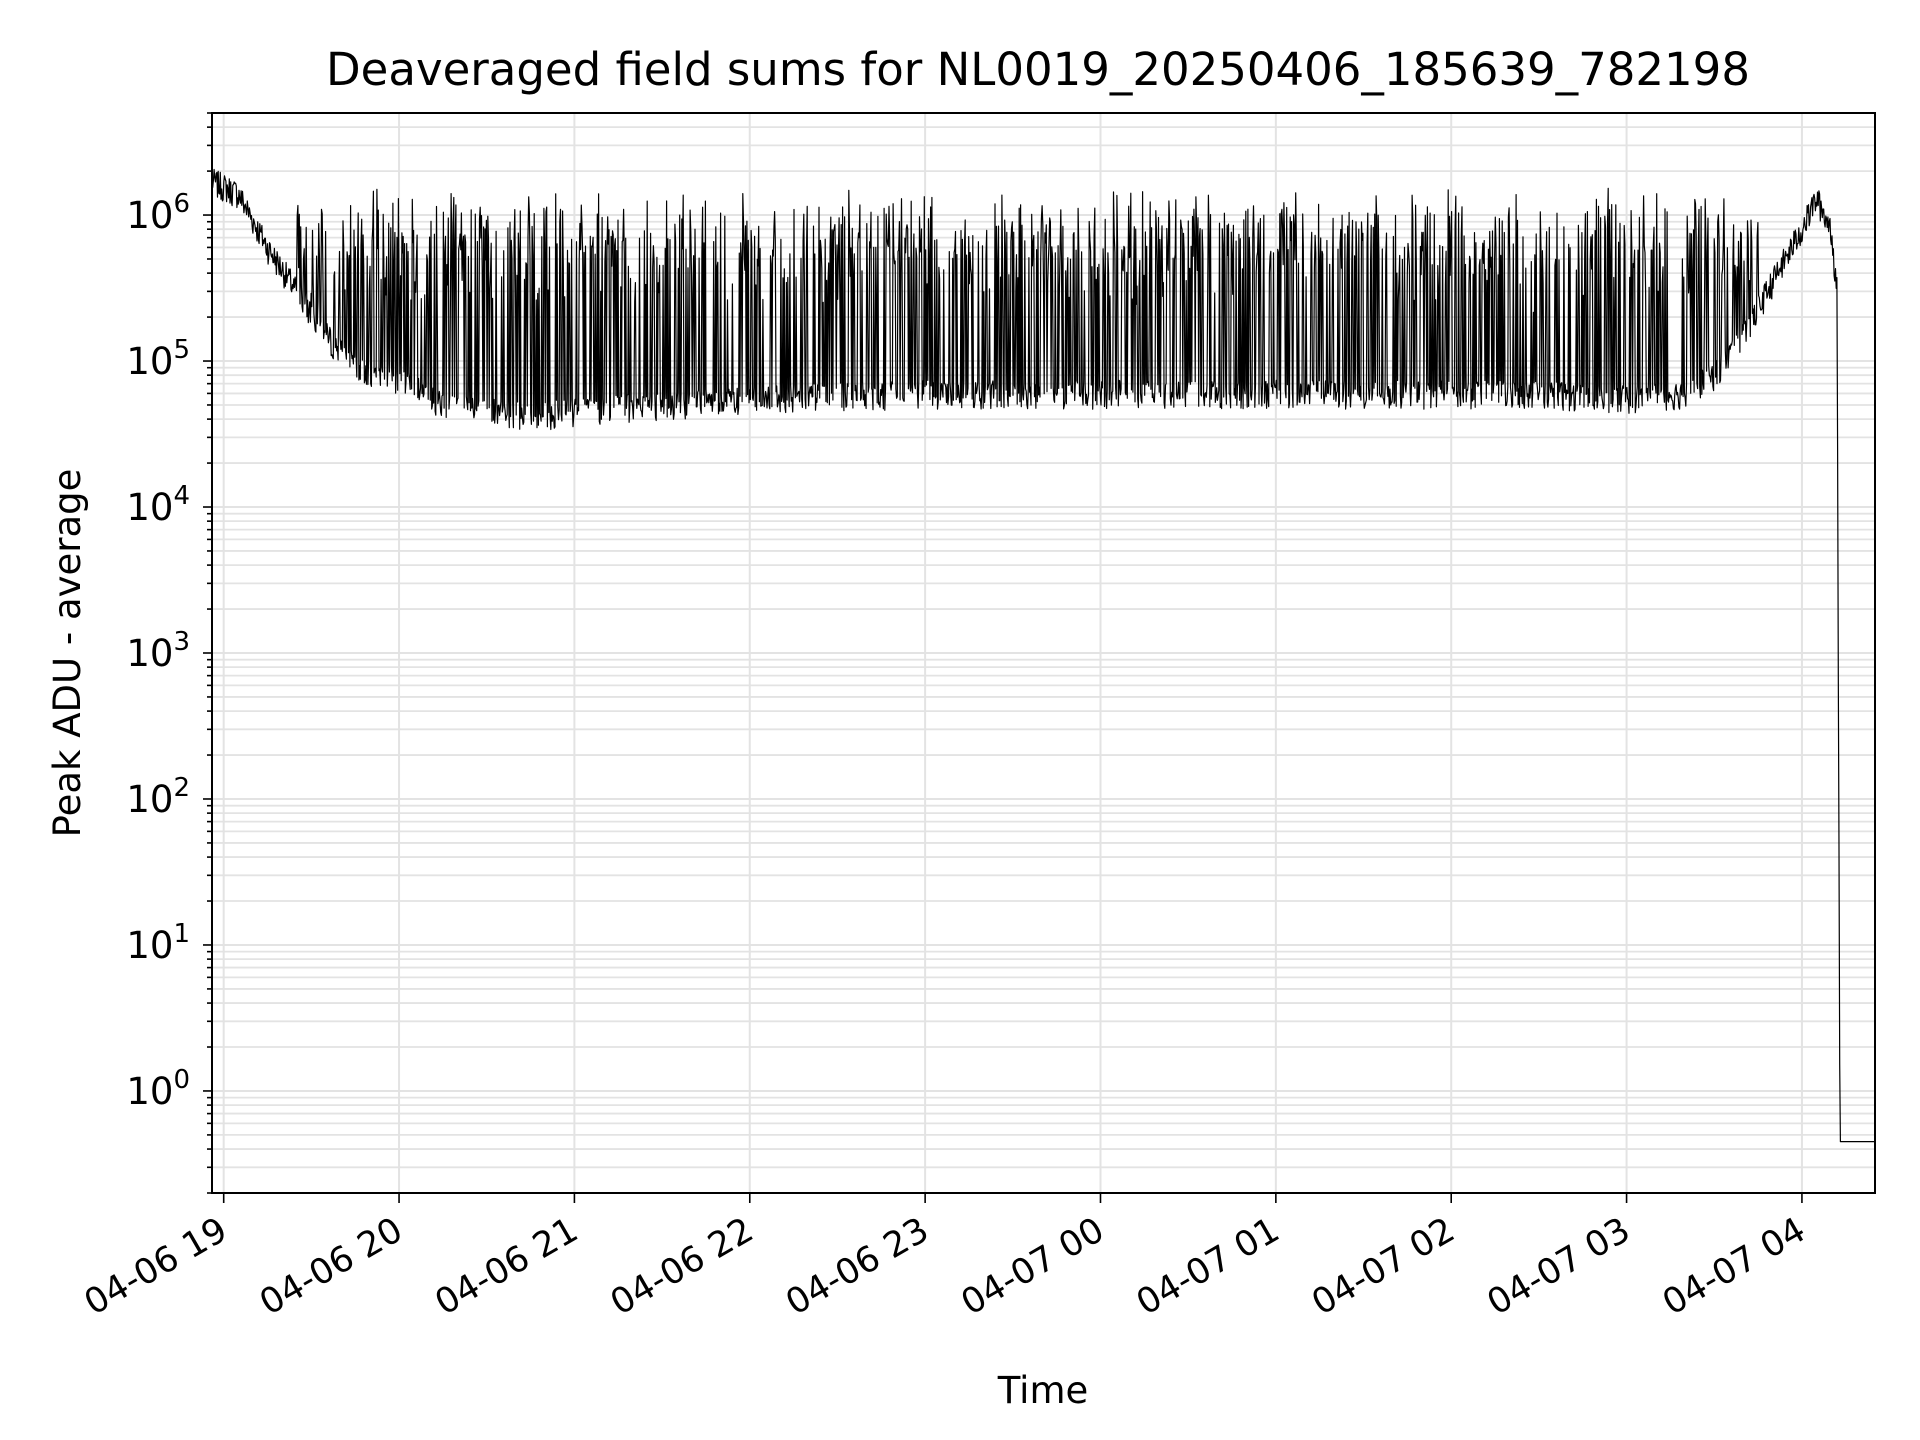 This screenshot has width=1920, height=1440. What do you see at coordinates (158, 797) in the screenshot?
I see `y-tick-label: 102` at bounding box center [158, 797].